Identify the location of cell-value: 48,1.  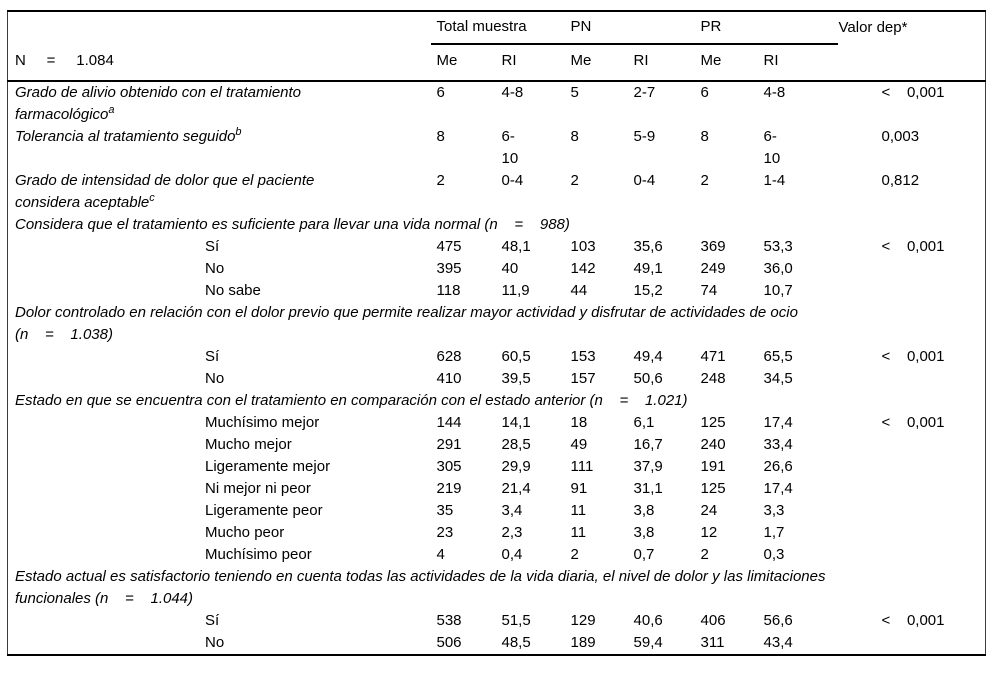
(516, 246).